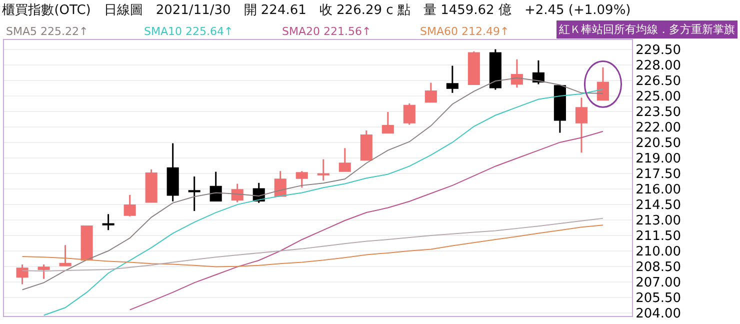 This screenshot has width=740, height=324. What do you see at coordinates (647, 29) in the screenshot?
I see `text: 紅Ｋ棒站回所有均線．多方重新掌旗` at bounding box center [647, 29].